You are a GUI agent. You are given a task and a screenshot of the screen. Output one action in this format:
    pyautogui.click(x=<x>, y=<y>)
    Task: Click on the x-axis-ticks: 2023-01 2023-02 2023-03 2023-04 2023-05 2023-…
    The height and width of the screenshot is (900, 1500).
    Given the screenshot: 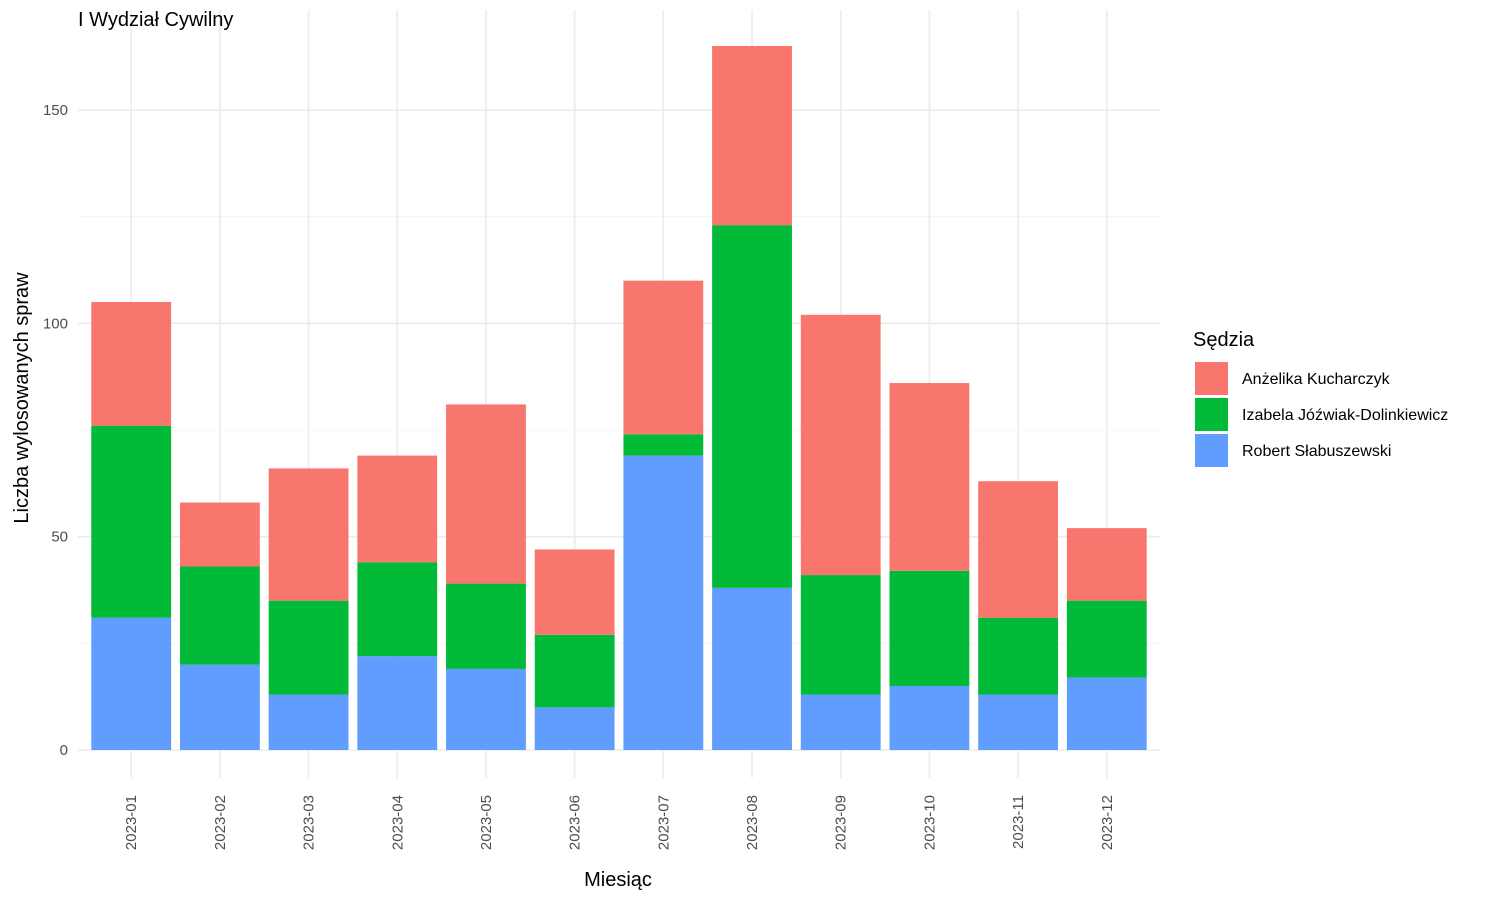 What is the action you would take?
    pyautogui.click(x=619, y=822)
    